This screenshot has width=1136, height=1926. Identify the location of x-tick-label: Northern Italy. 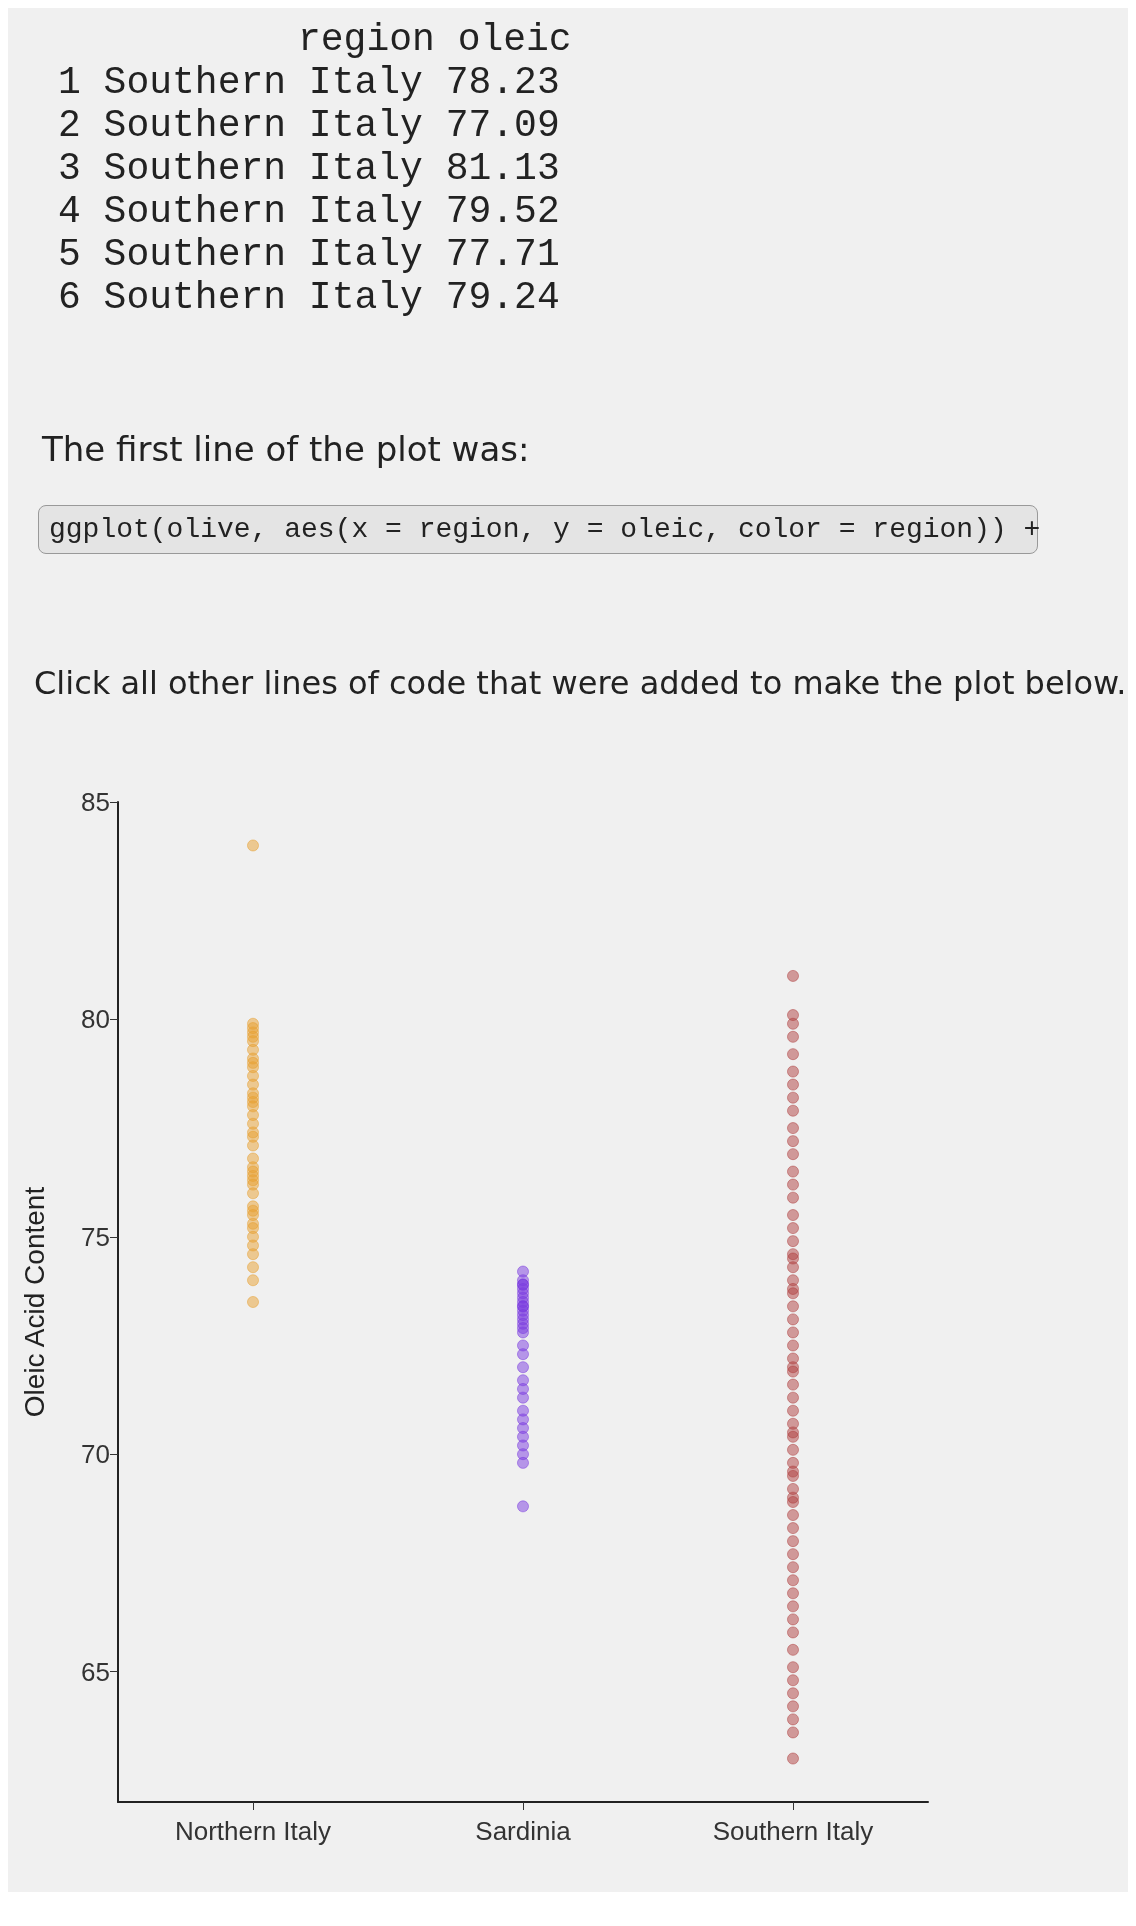
(253, 1831).